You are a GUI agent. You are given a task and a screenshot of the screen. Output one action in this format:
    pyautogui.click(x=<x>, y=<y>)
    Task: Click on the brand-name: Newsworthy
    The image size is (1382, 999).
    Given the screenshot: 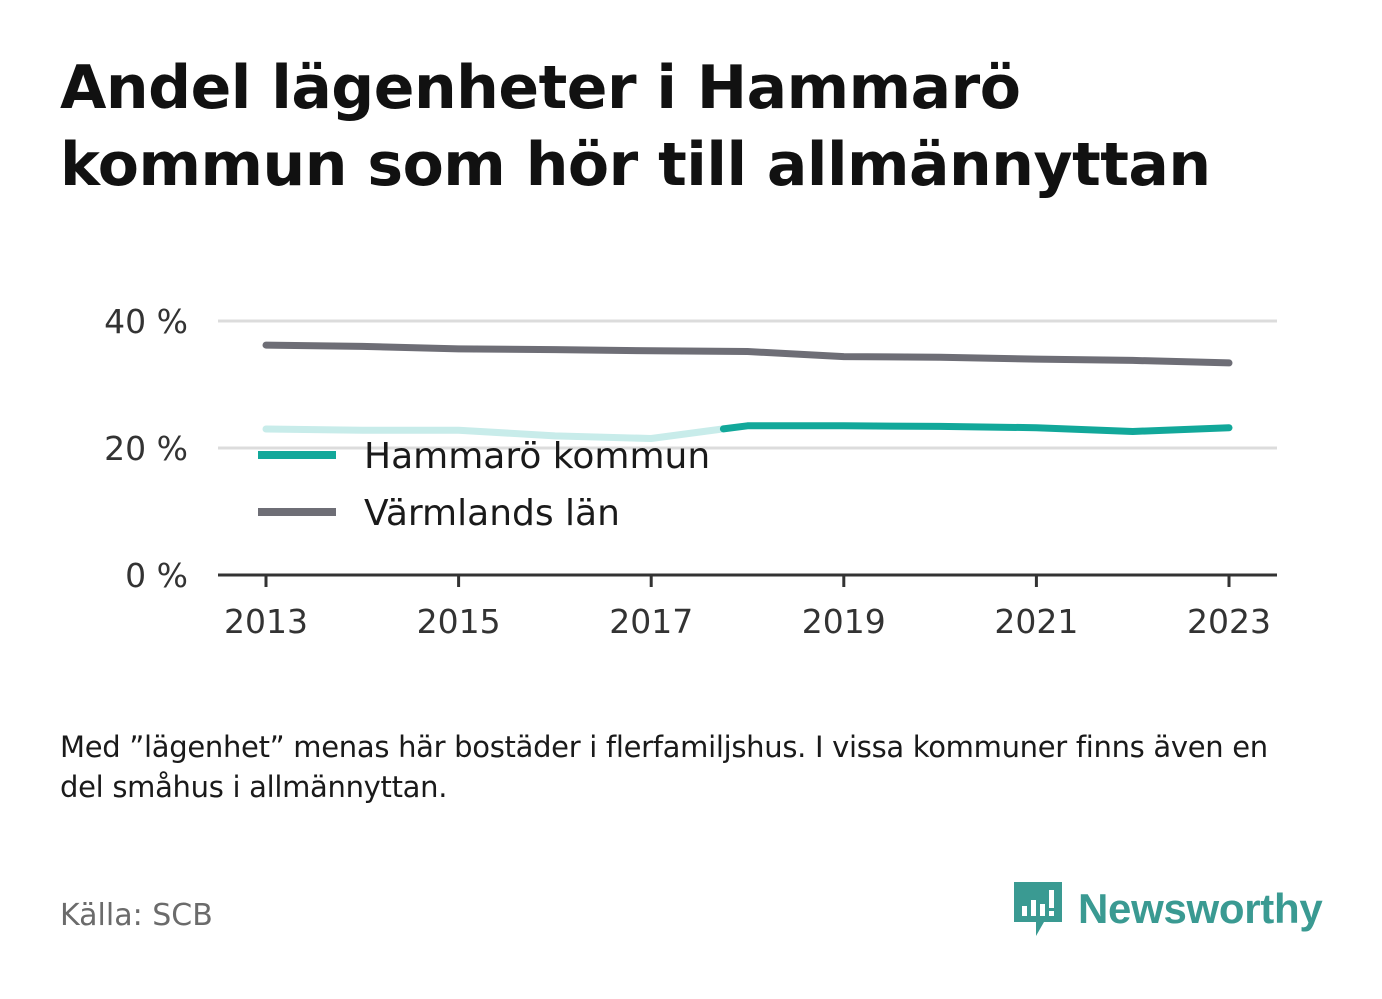 What is the action you would take?
    pyautogui.click(x=1200, y=908)
    